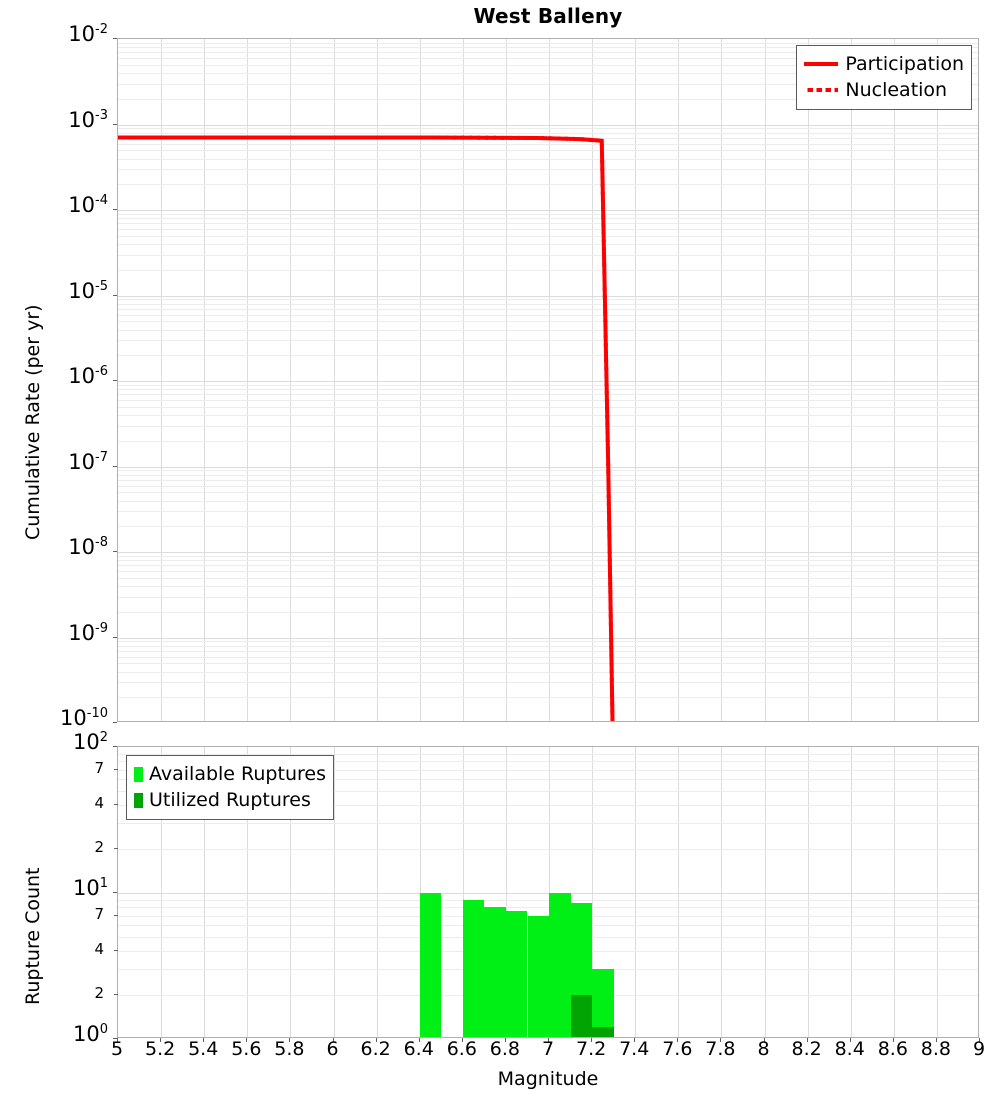 The width and height of the screenshot is (1000, 1100). I want to click on y-tick-label: 10⁻², so click(88, 34).